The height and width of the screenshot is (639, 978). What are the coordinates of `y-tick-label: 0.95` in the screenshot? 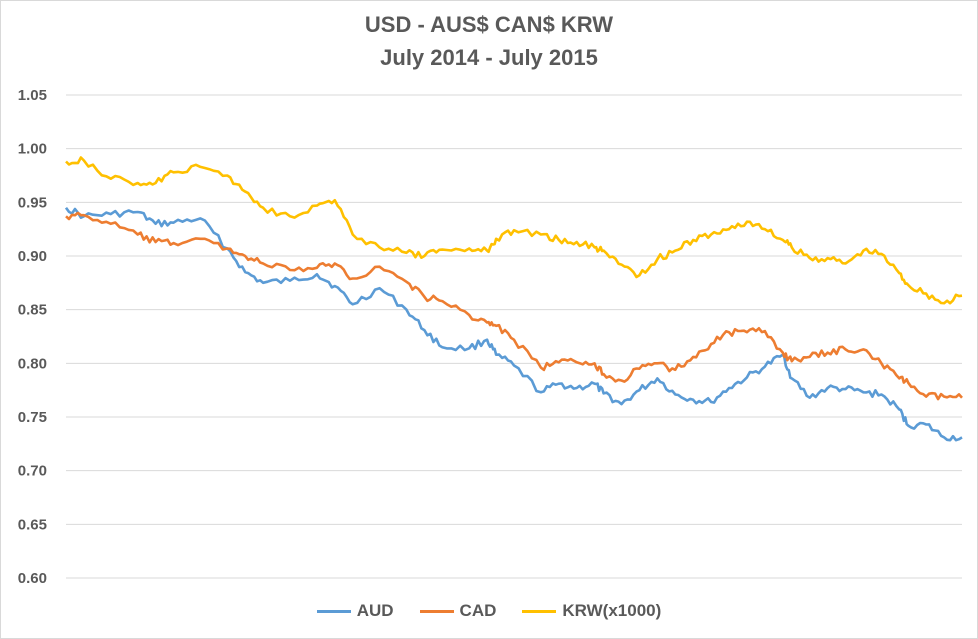 It's located at (32, 202).